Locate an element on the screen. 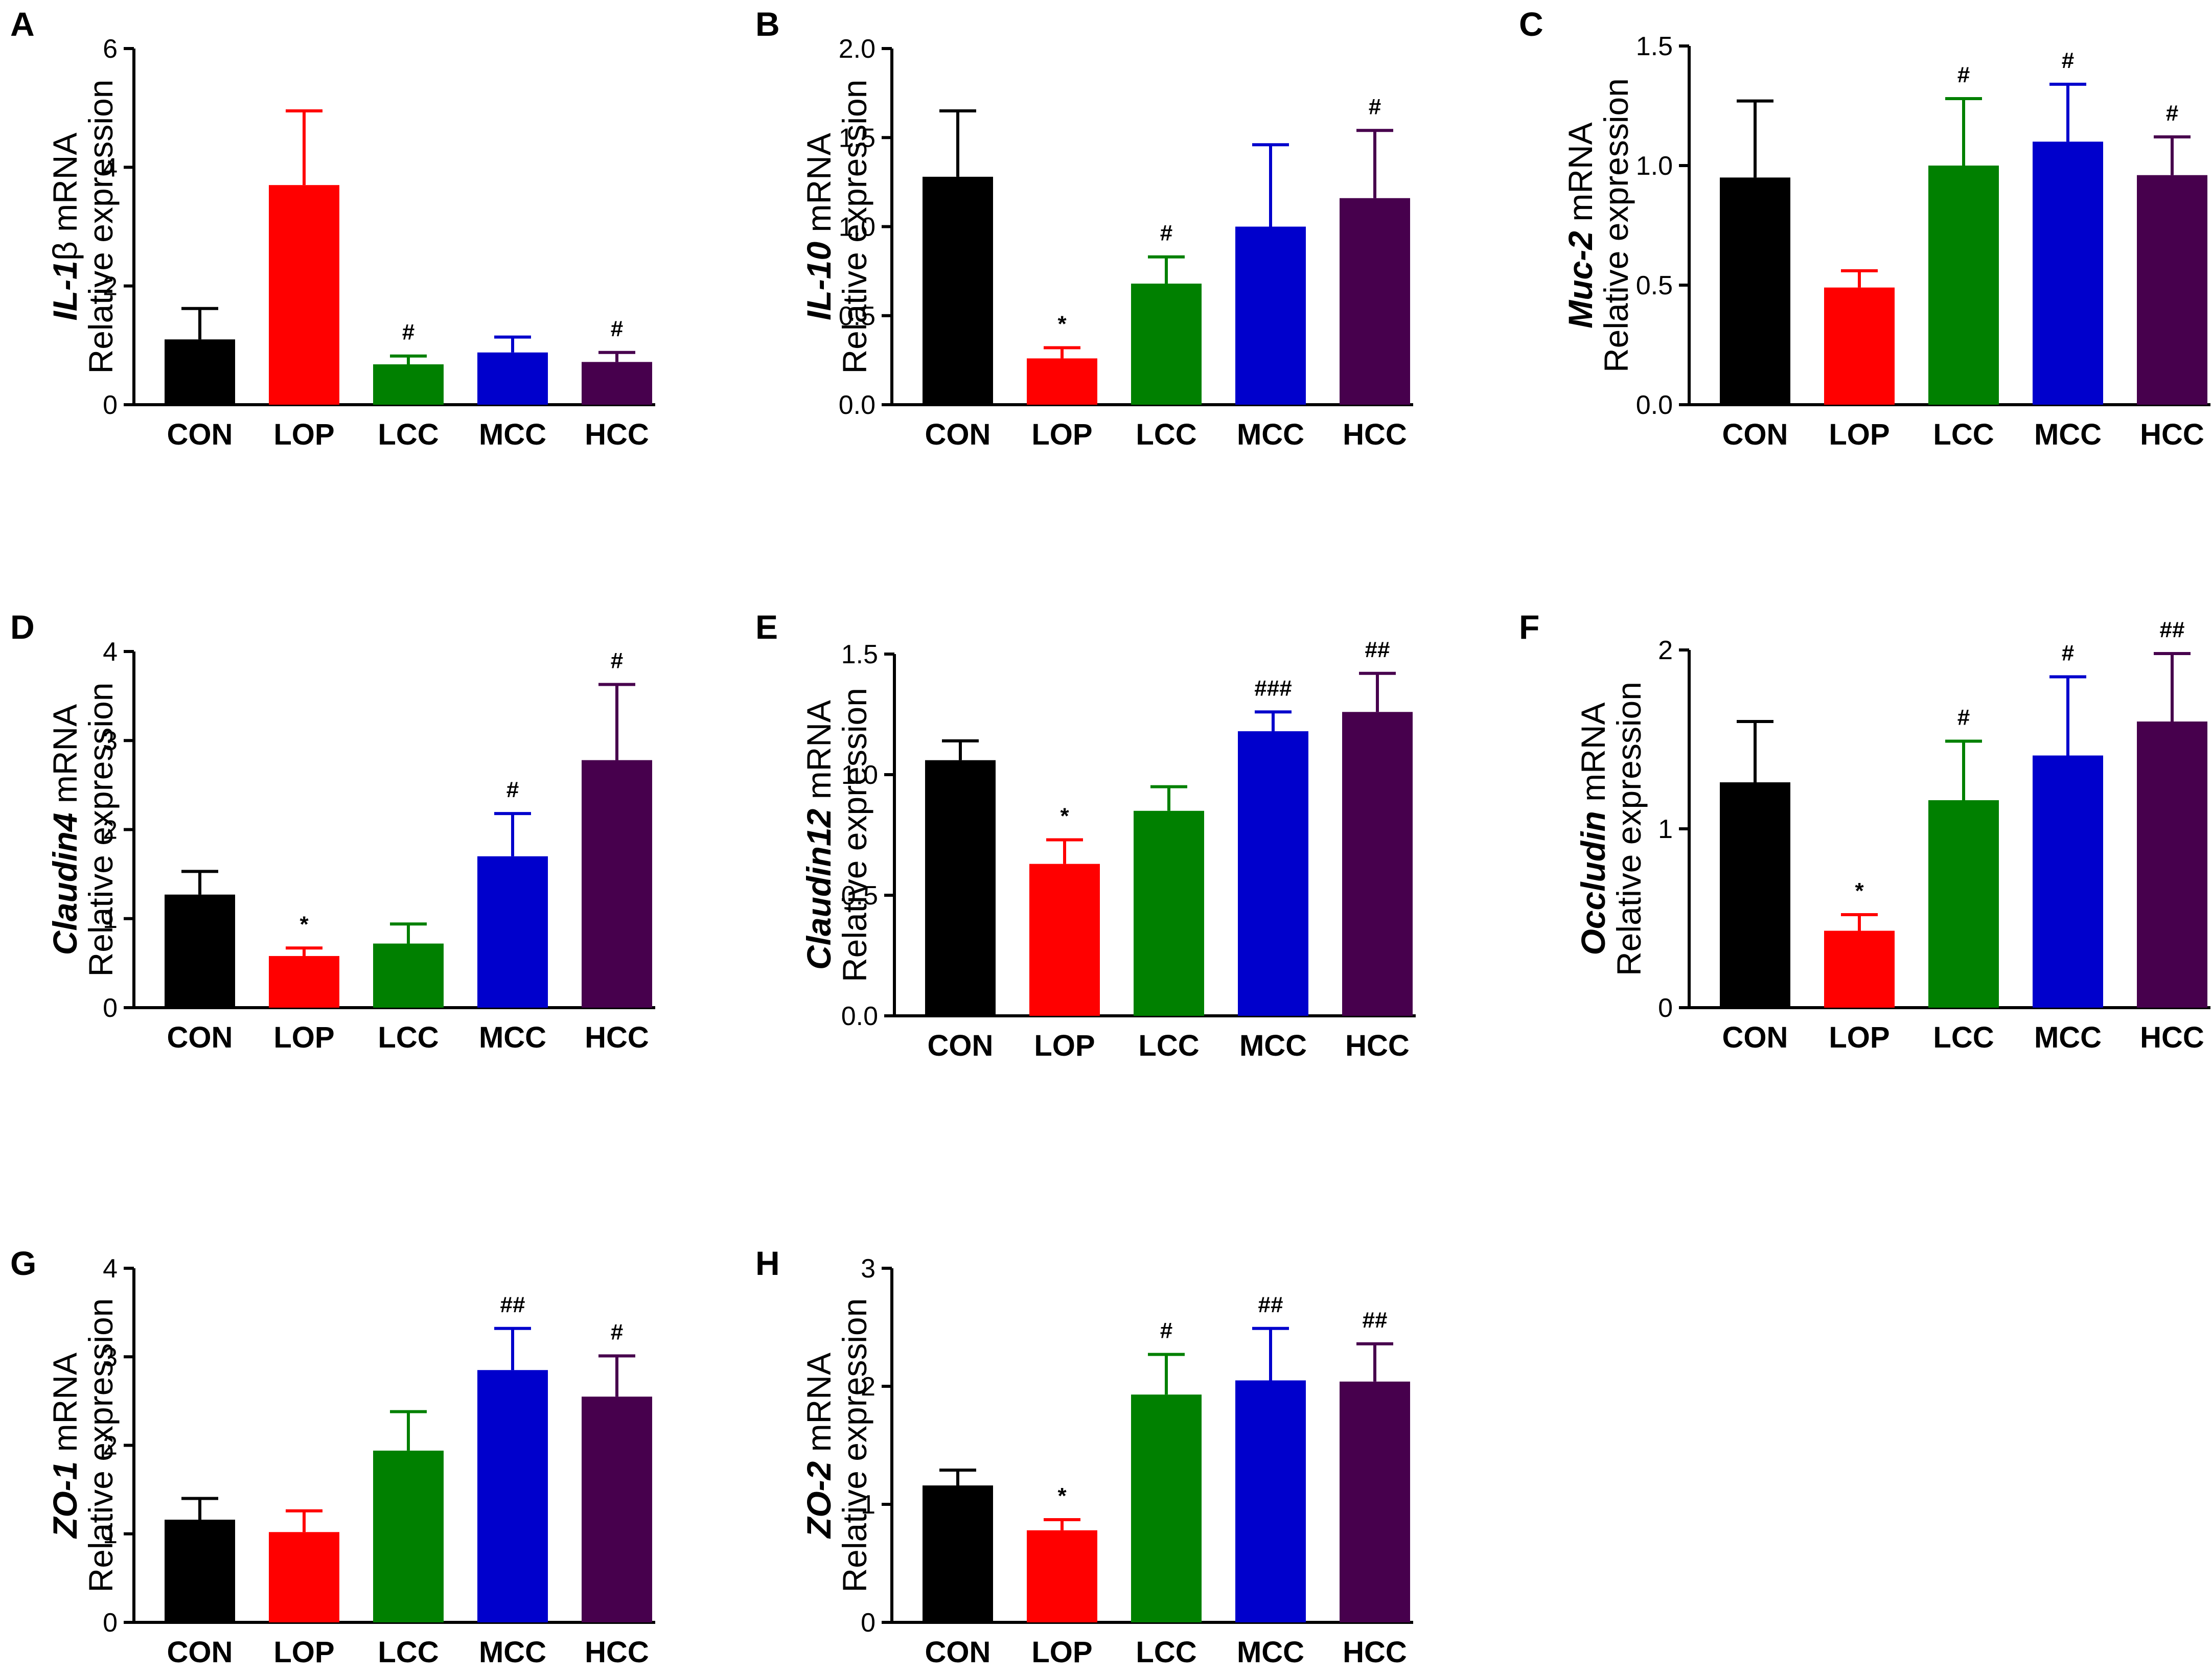 This screenshot has width=2212, height=1675. y-axis-label-gene: ZO-2 mRNA is located at coordinates (819, 1446).